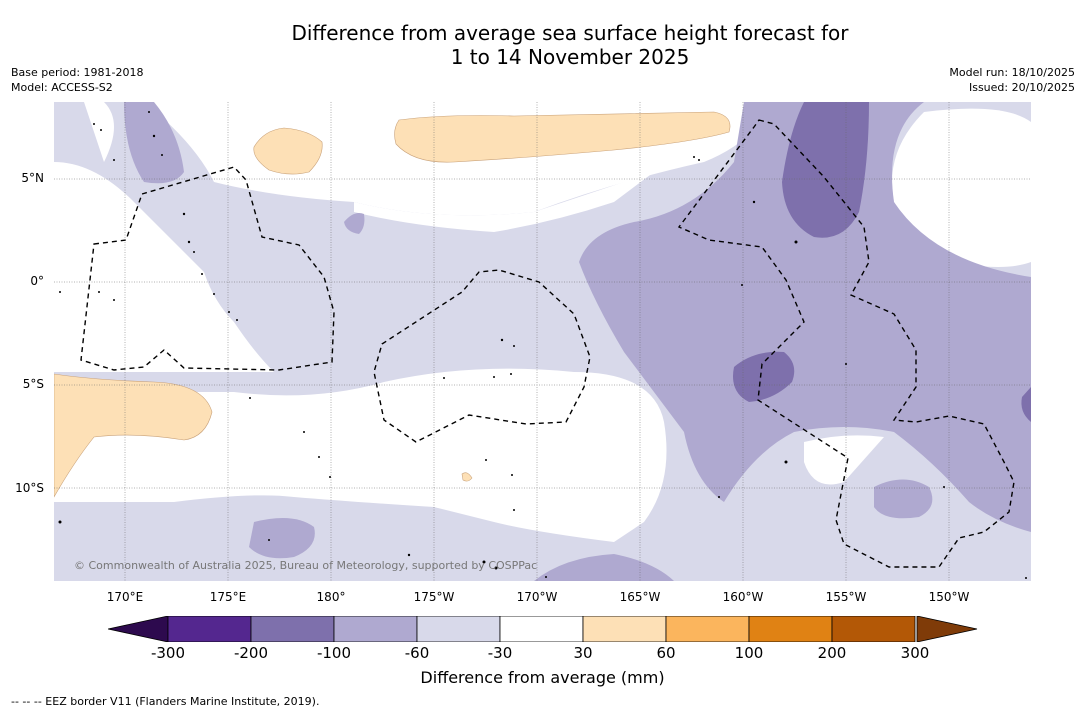 Image resolution: width=1085 pixels, height=713 pixels. What do you see at coordinates (331, 597) in the screenshot?
I see `lon-label-180: 180°` at bounding box center [331, 597].